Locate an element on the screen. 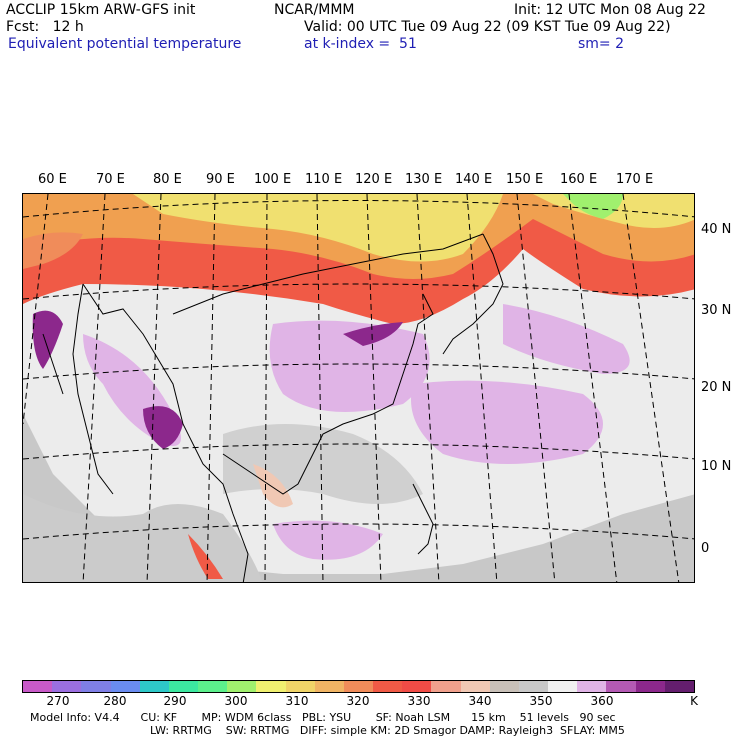  lon-label: 120 E is located at coordinates (374, 179).